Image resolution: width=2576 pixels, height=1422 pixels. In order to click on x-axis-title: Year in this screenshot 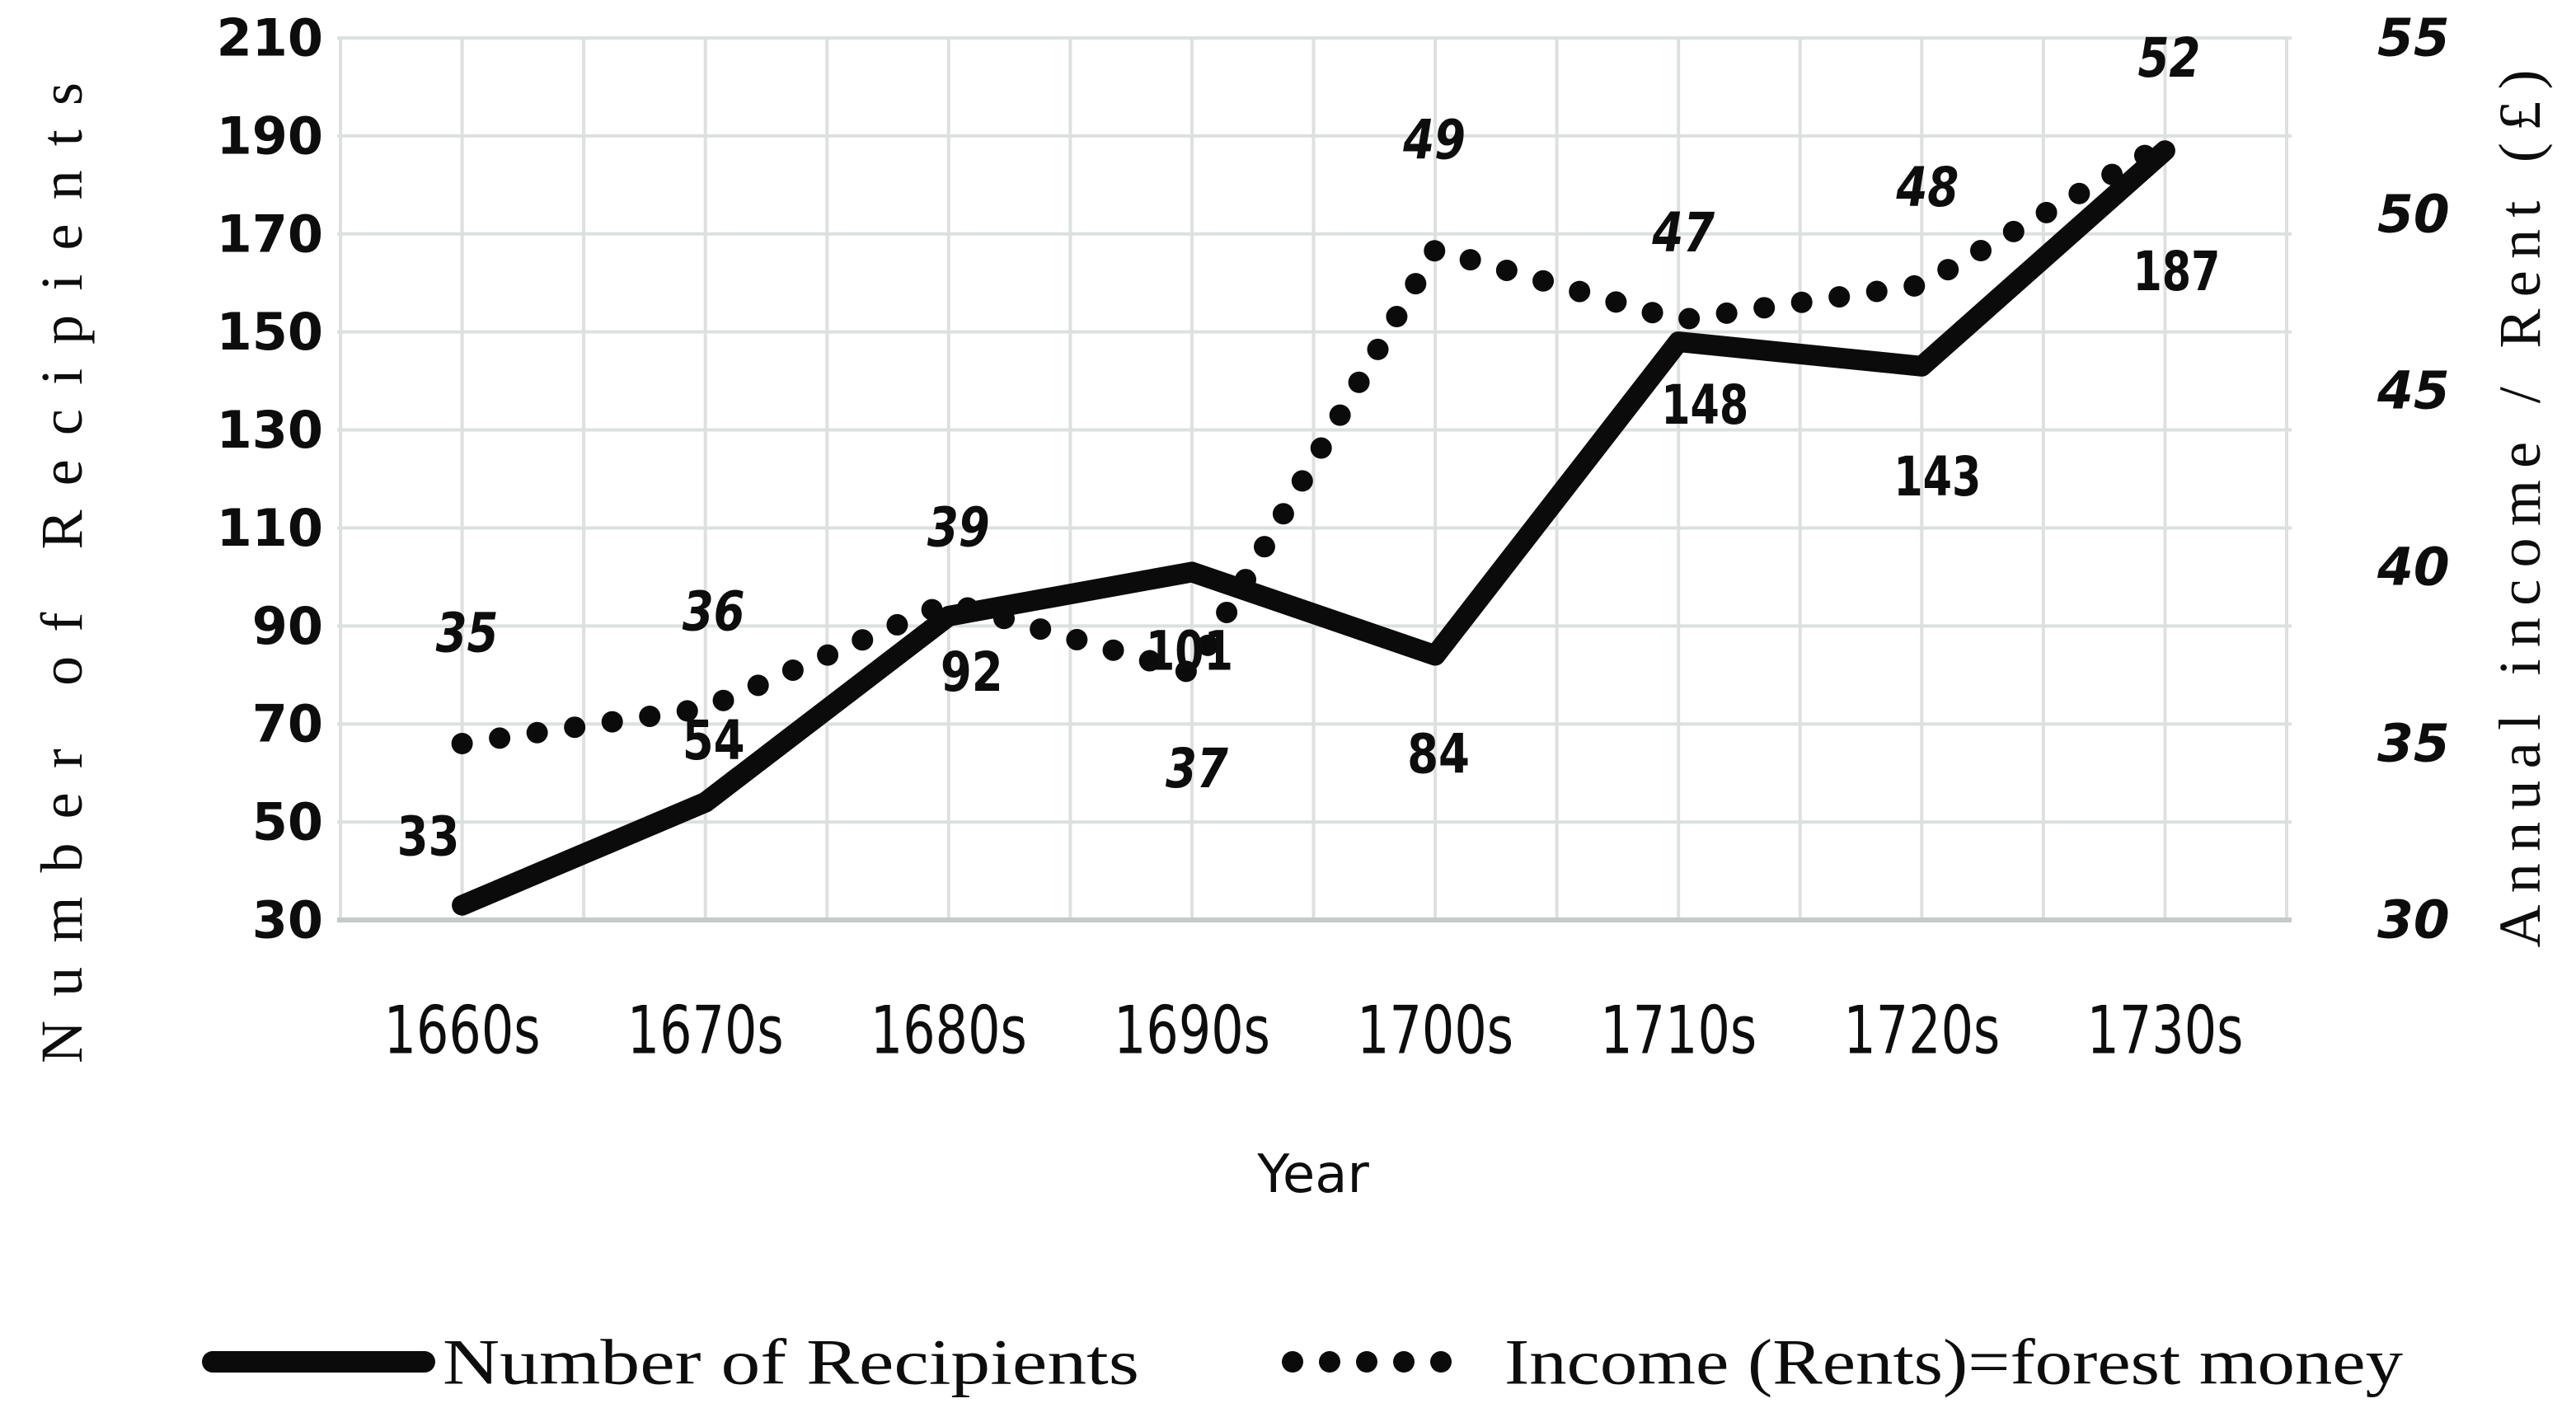, I will do `click(1313, 1174)`.